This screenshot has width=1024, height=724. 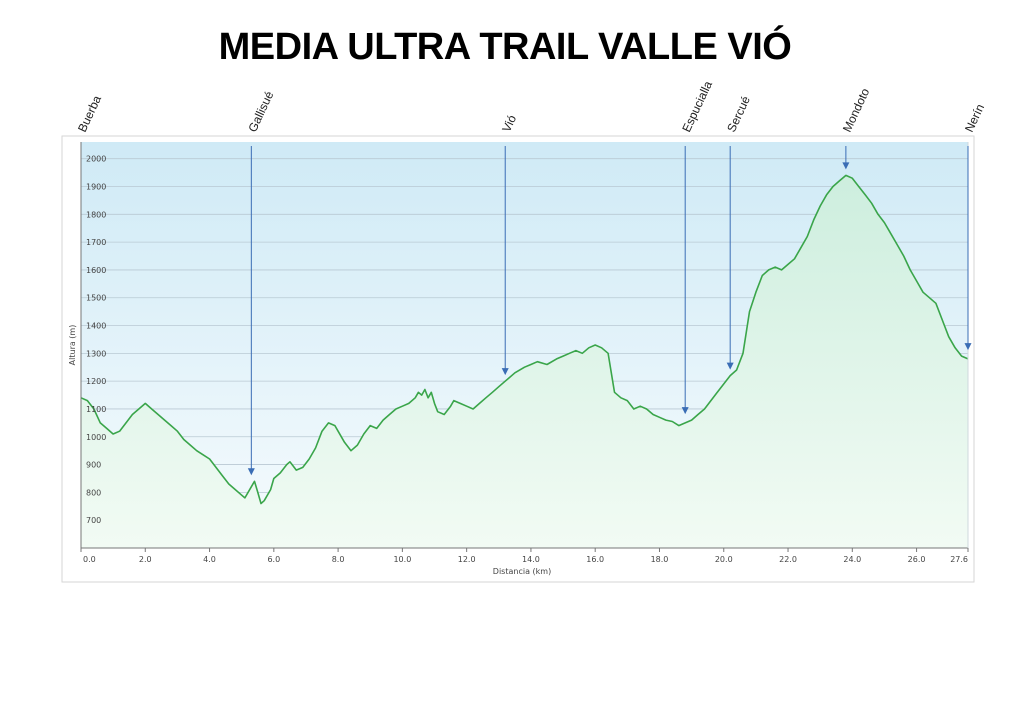 I want to click on y-tick-label: 1000, so click(x=96, y=437).